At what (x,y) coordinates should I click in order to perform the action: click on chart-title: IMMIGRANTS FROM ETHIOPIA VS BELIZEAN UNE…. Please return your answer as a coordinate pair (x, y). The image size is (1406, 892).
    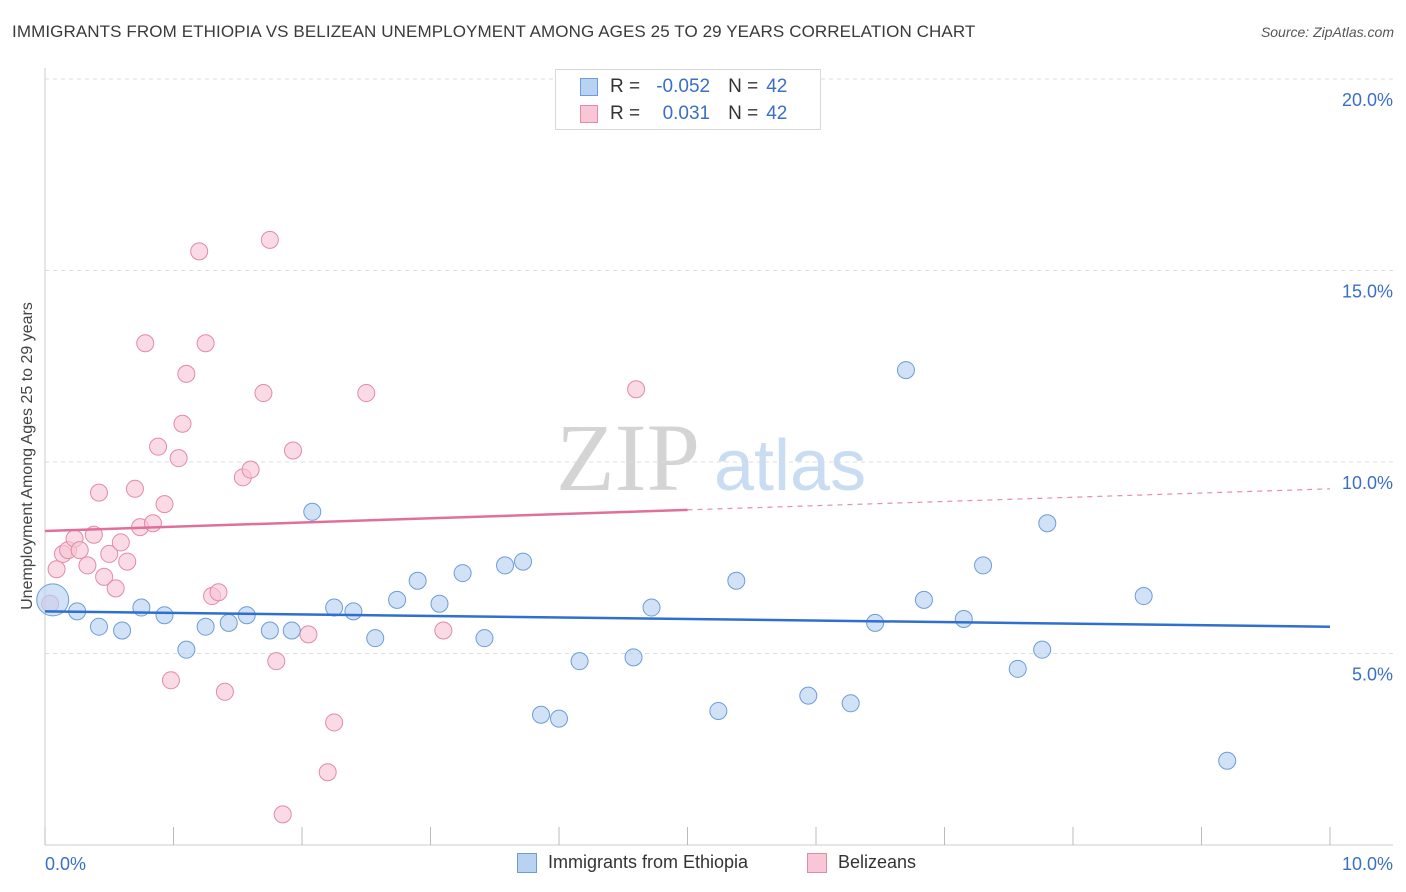
    Looking at the image, I should click on (494, 31).